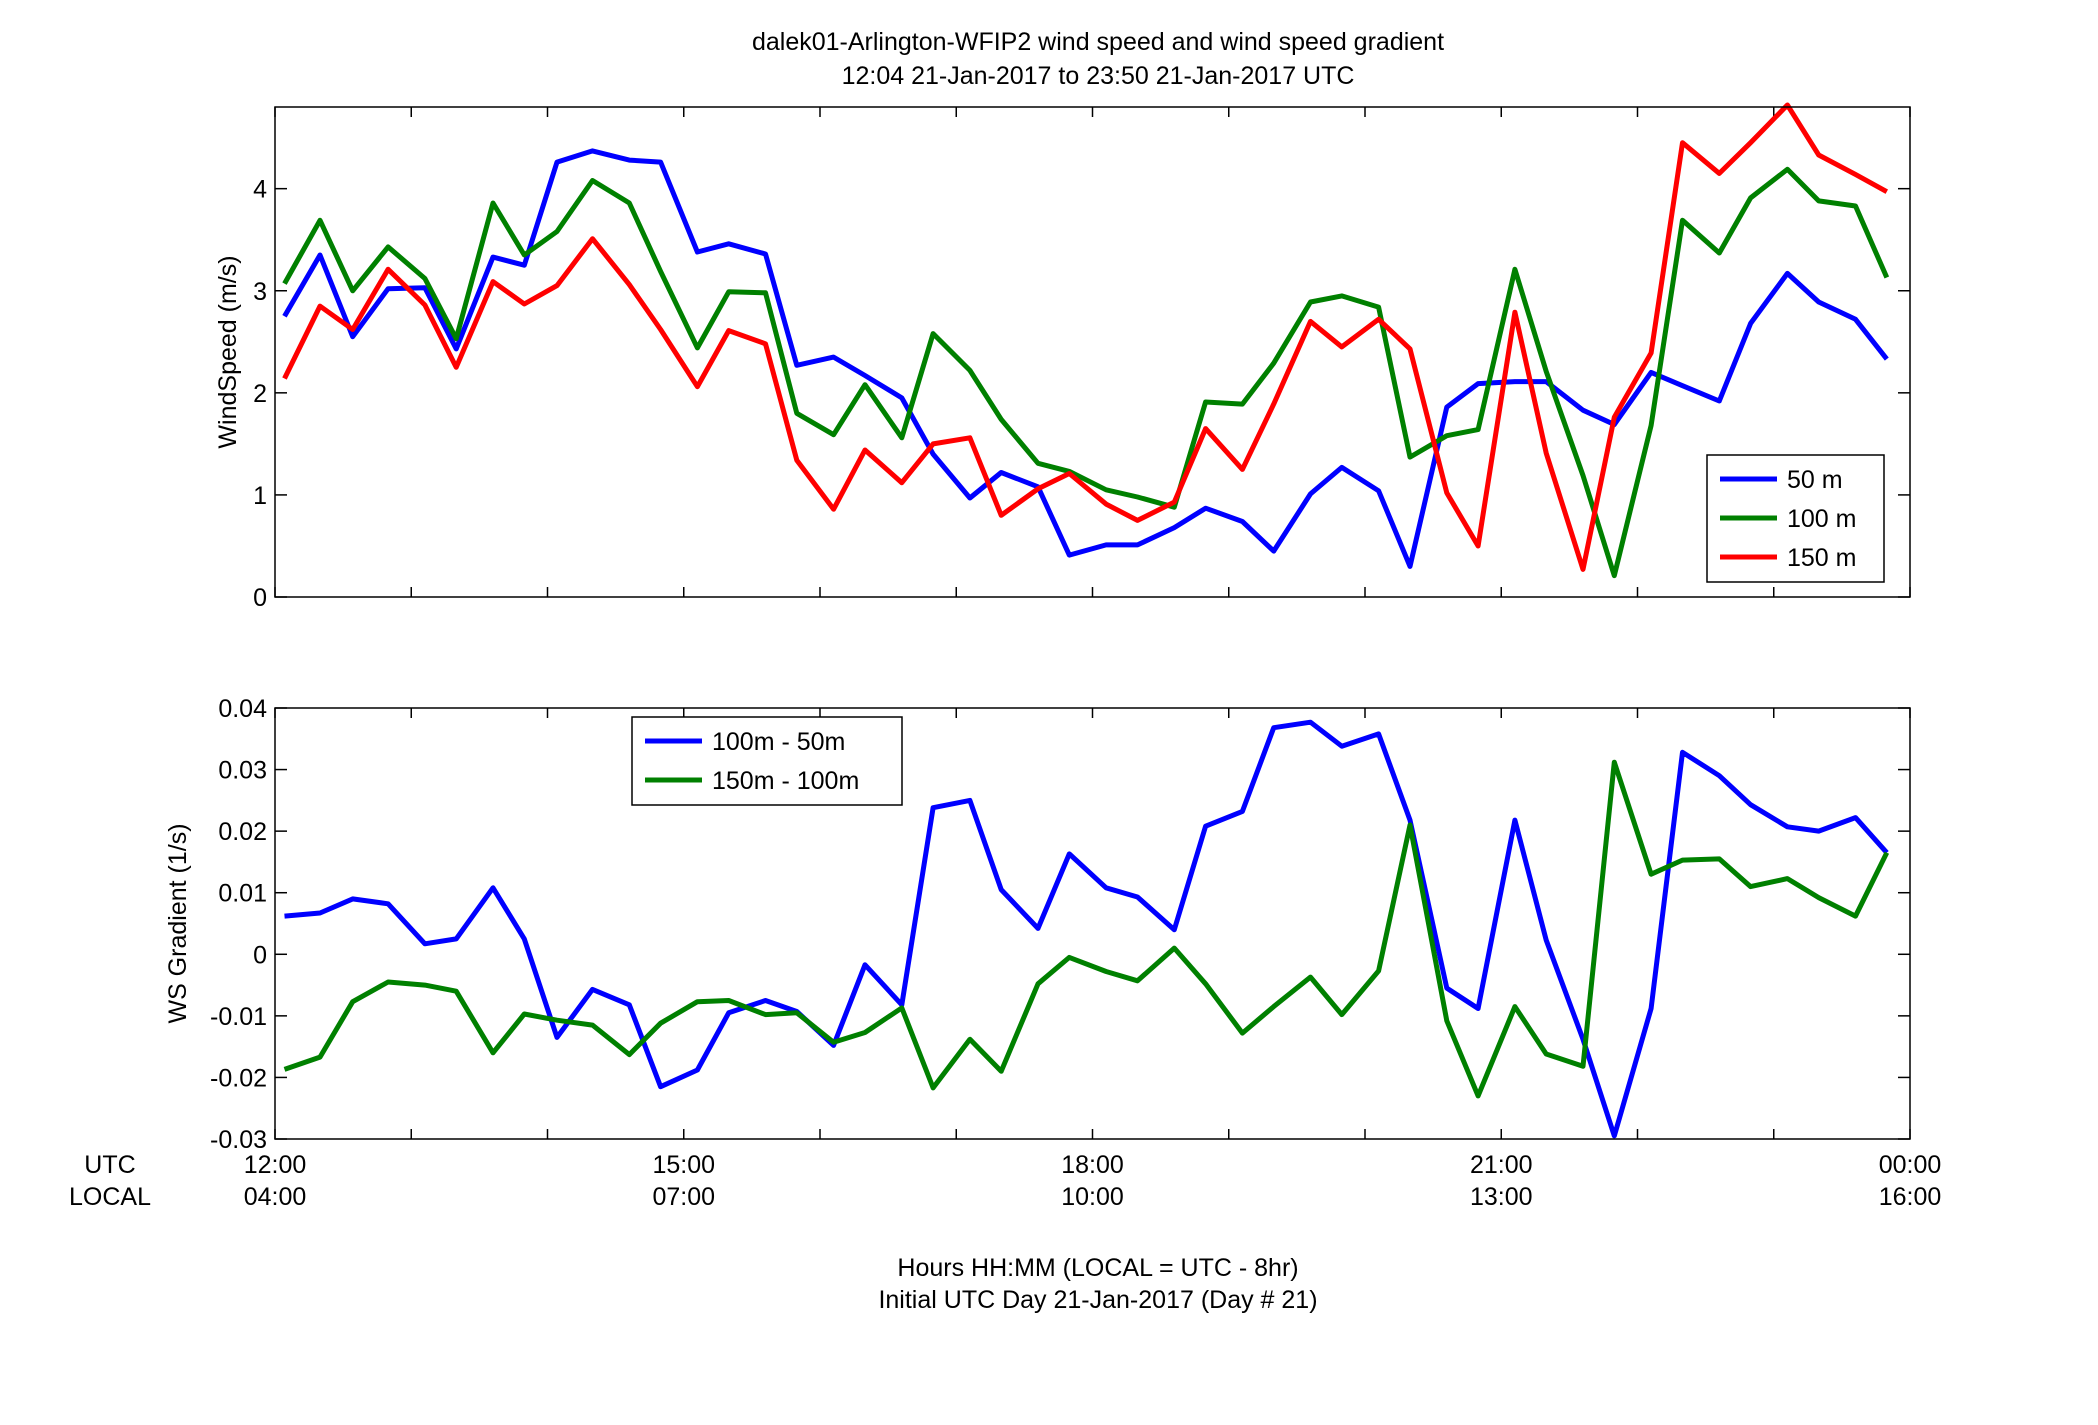  I want to click on gradient-legend: 100m - 50m 150m - 100m, so click(767, 761).